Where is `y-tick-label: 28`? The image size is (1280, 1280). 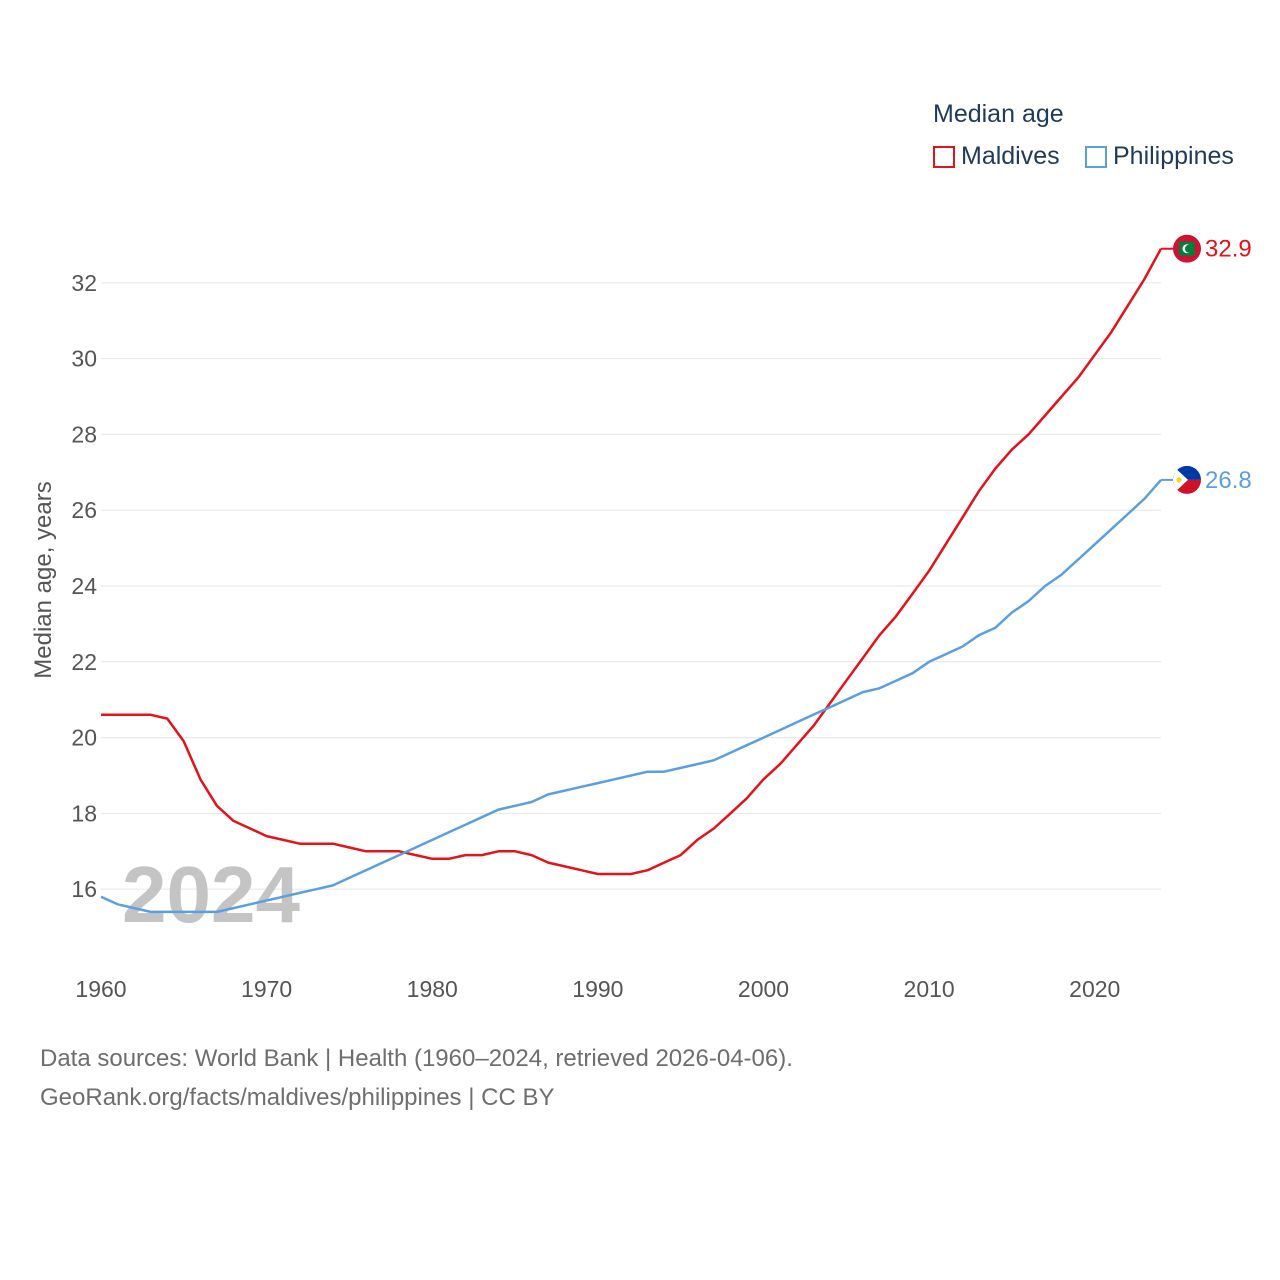 y-tick-label: 28 is located at coordinates (84, 434).